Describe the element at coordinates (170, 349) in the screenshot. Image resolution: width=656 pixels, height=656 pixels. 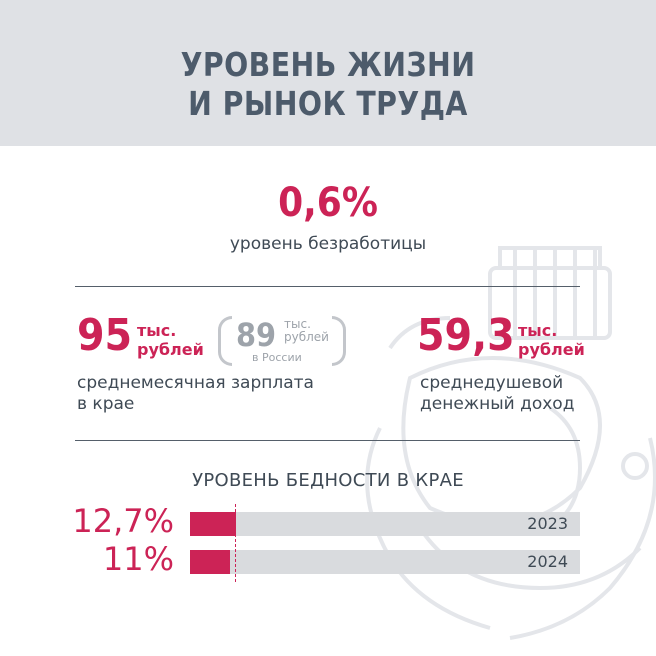
I see `salary-unit-line2: рублей` at that location.